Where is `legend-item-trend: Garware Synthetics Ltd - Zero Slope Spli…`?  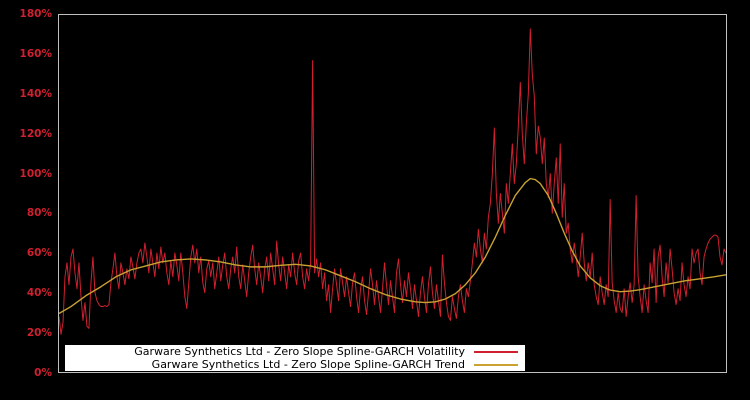
legend-item-trend: Garware Synthetics Ltd - Zero Slope Spli… is located at coordinates (295, 364).